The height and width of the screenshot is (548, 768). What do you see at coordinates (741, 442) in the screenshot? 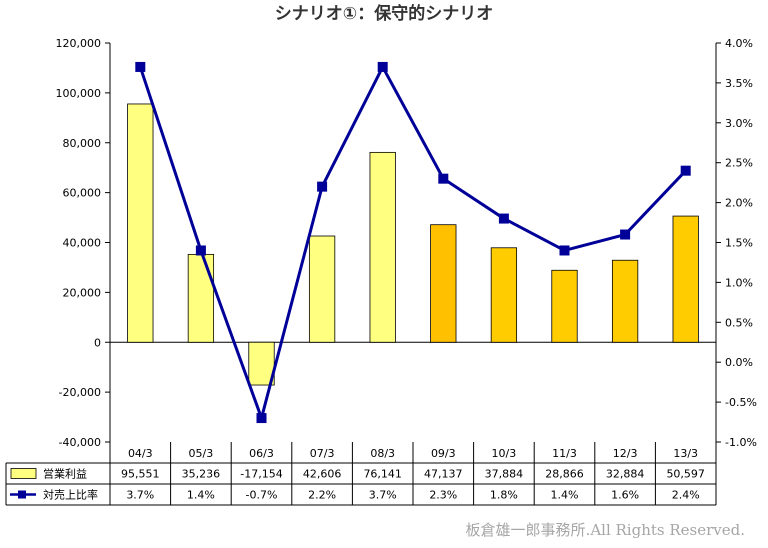
I see `right-axis-tick-label: -1.0%` at bounding box center [741, 442].